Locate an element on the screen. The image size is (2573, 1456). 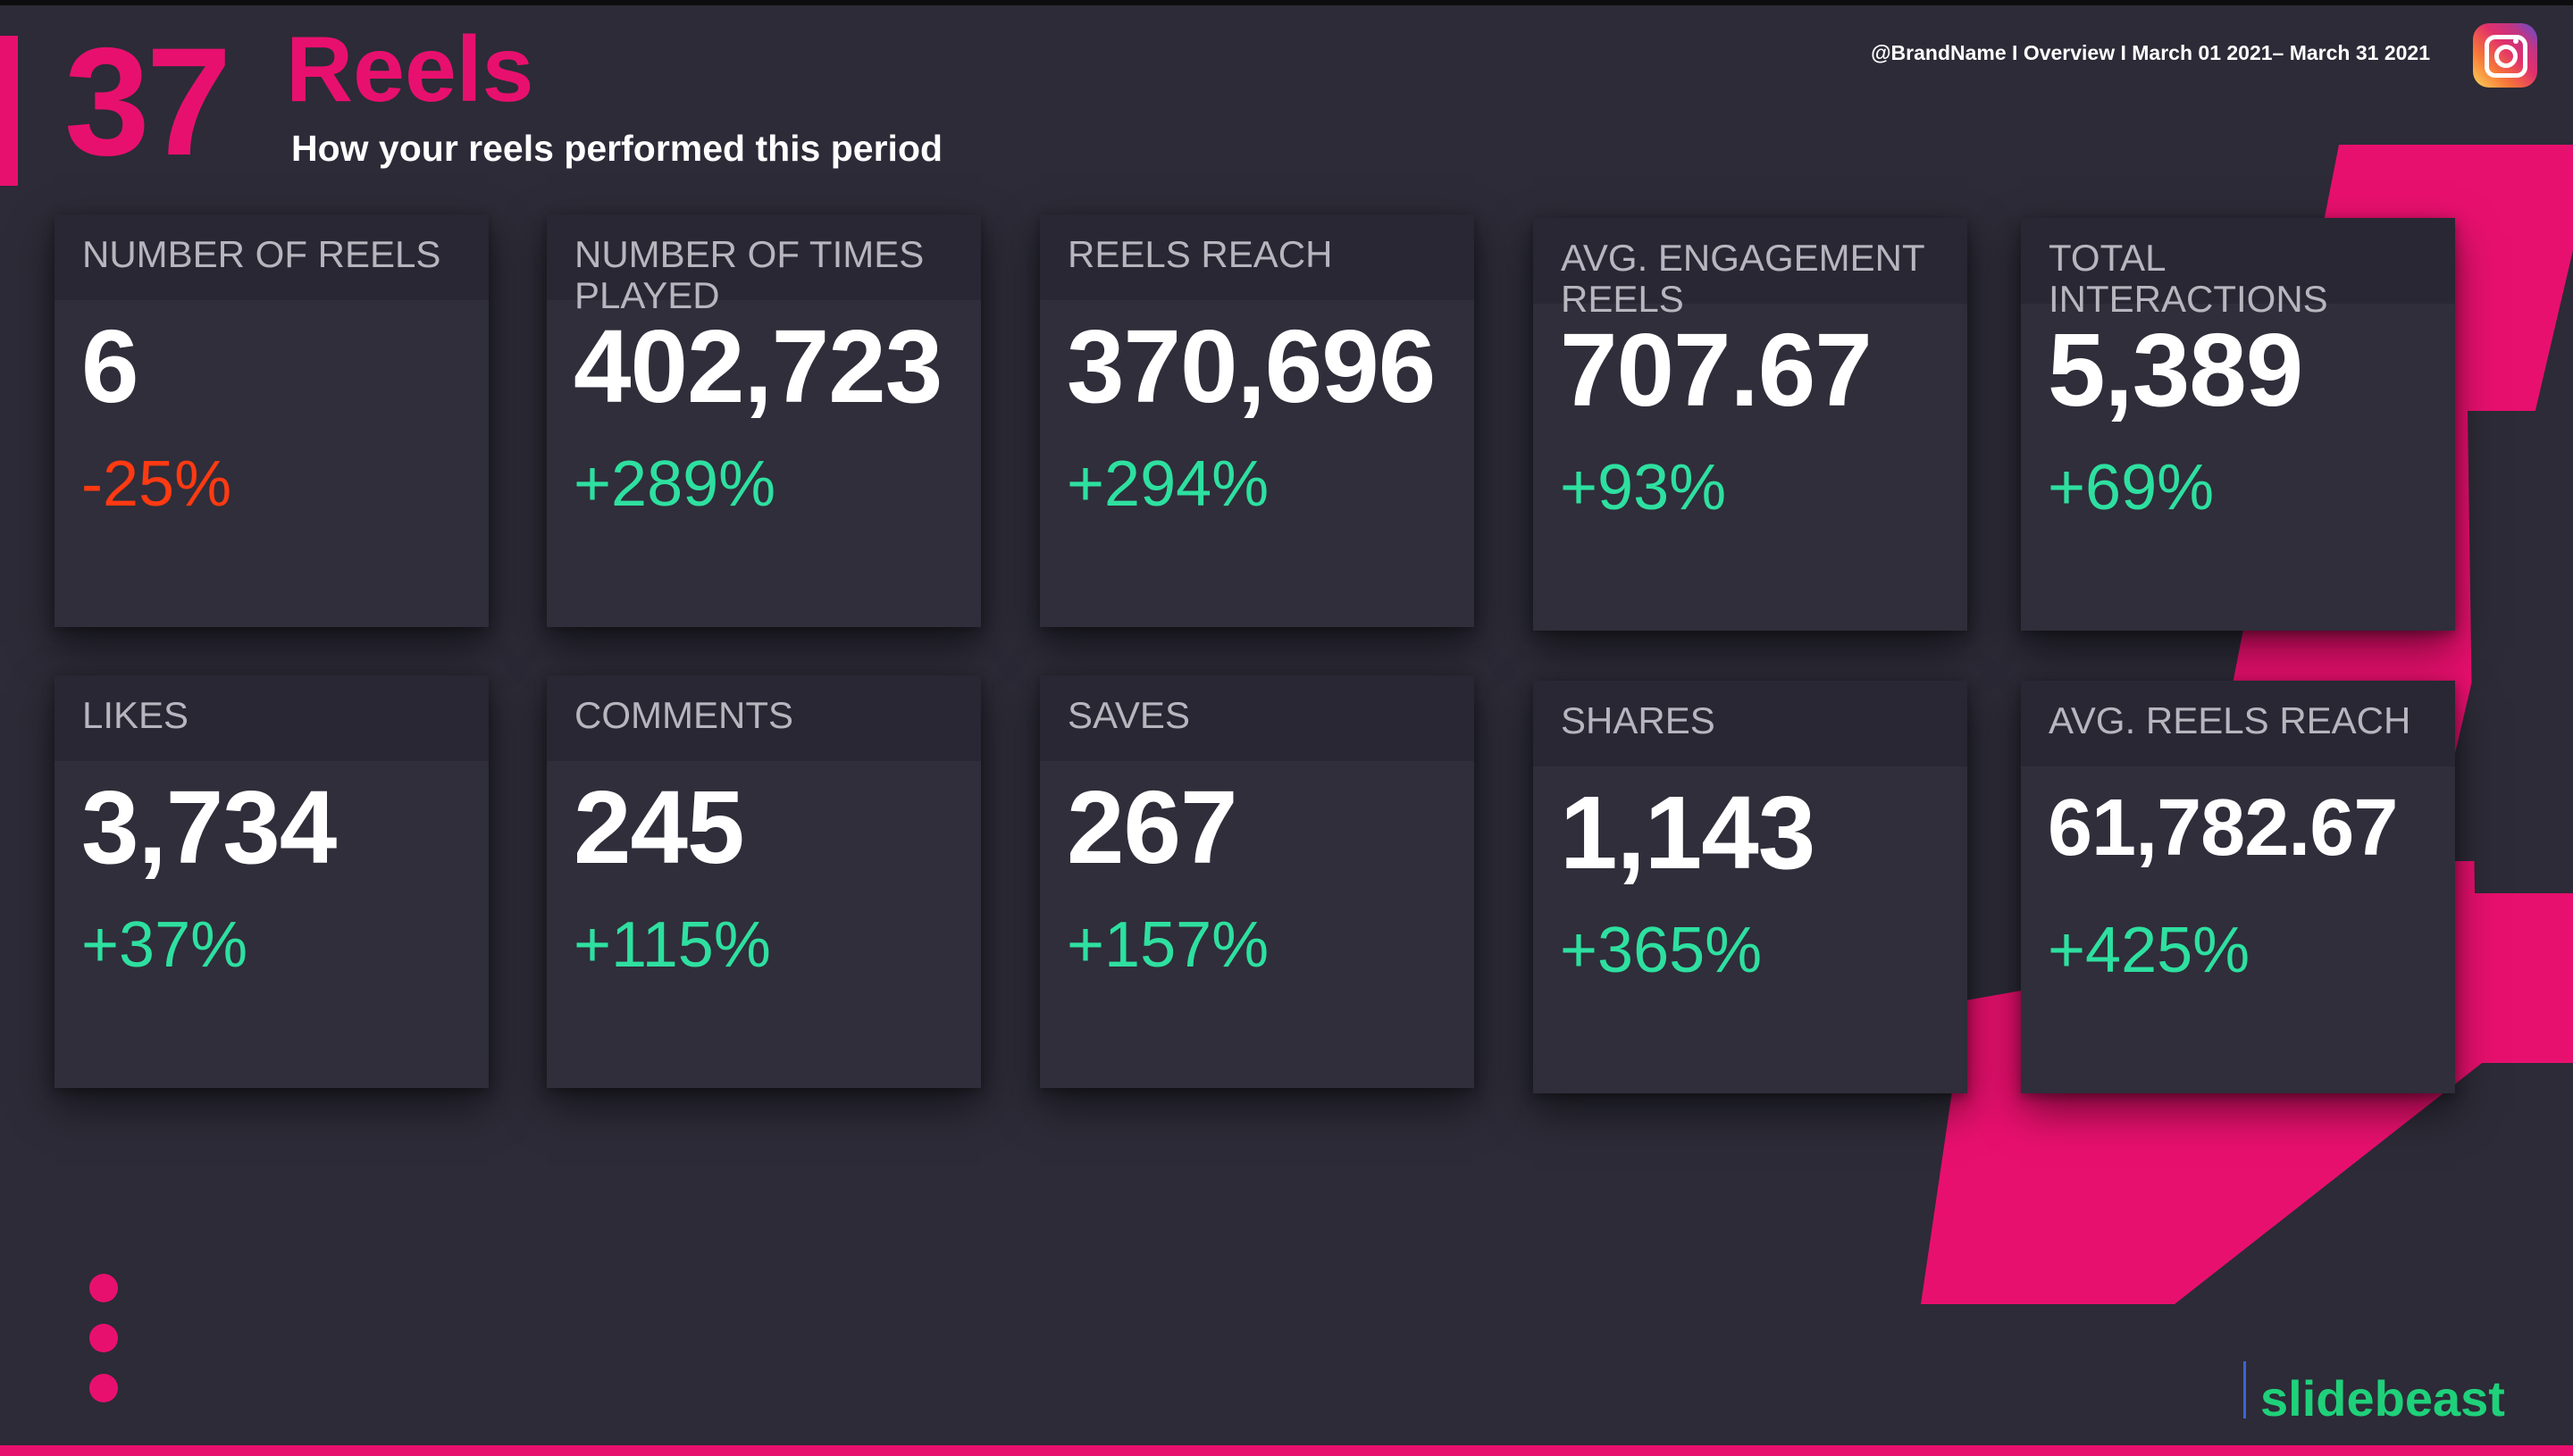
instagram-icon is located at coordinates (2505, 55).